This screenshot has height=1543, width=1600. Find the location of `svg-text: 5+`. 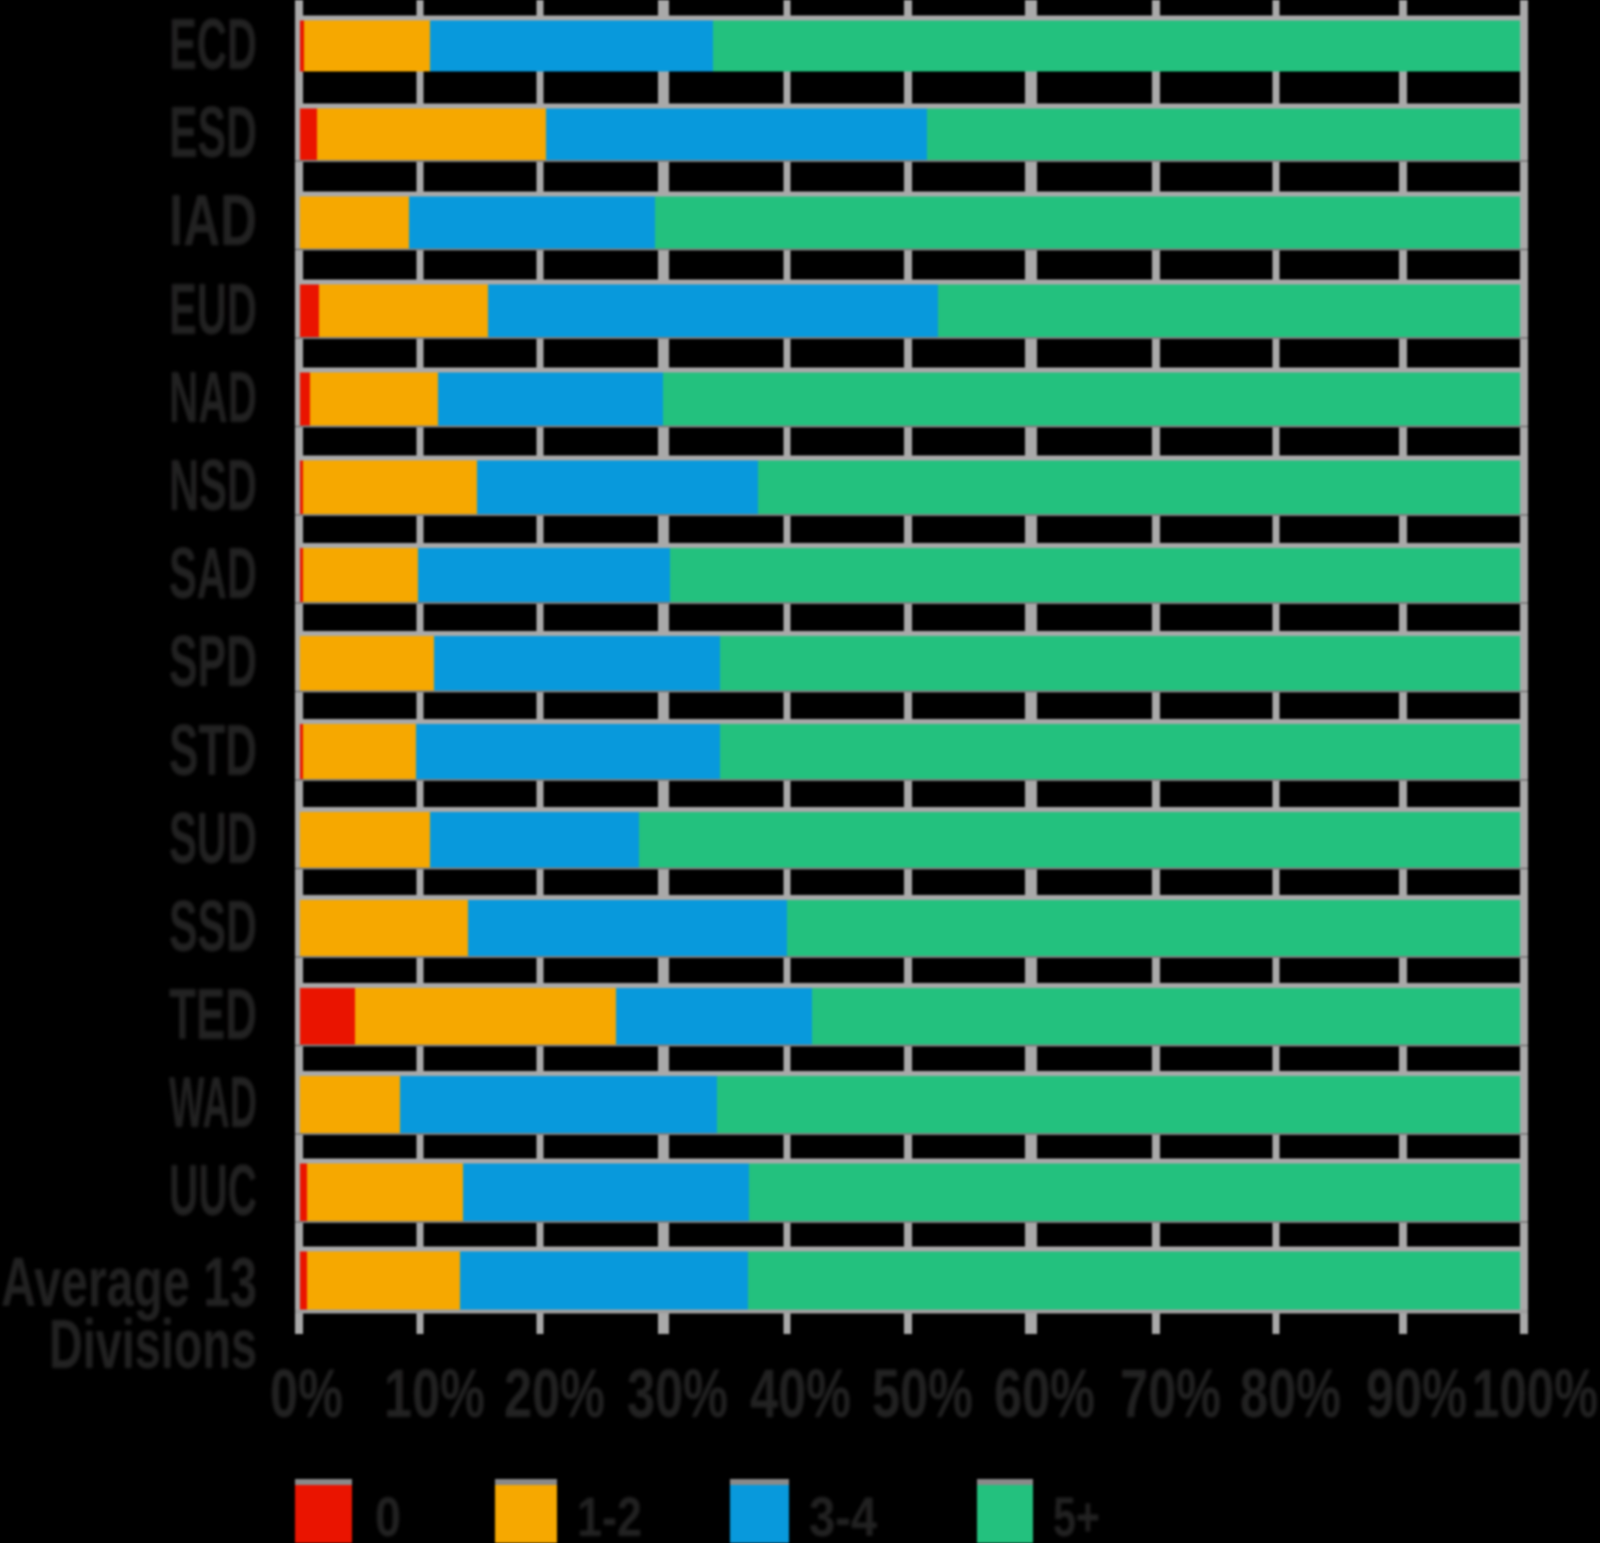

svg-text: 5+ is located at coordinates (1076, 1514).